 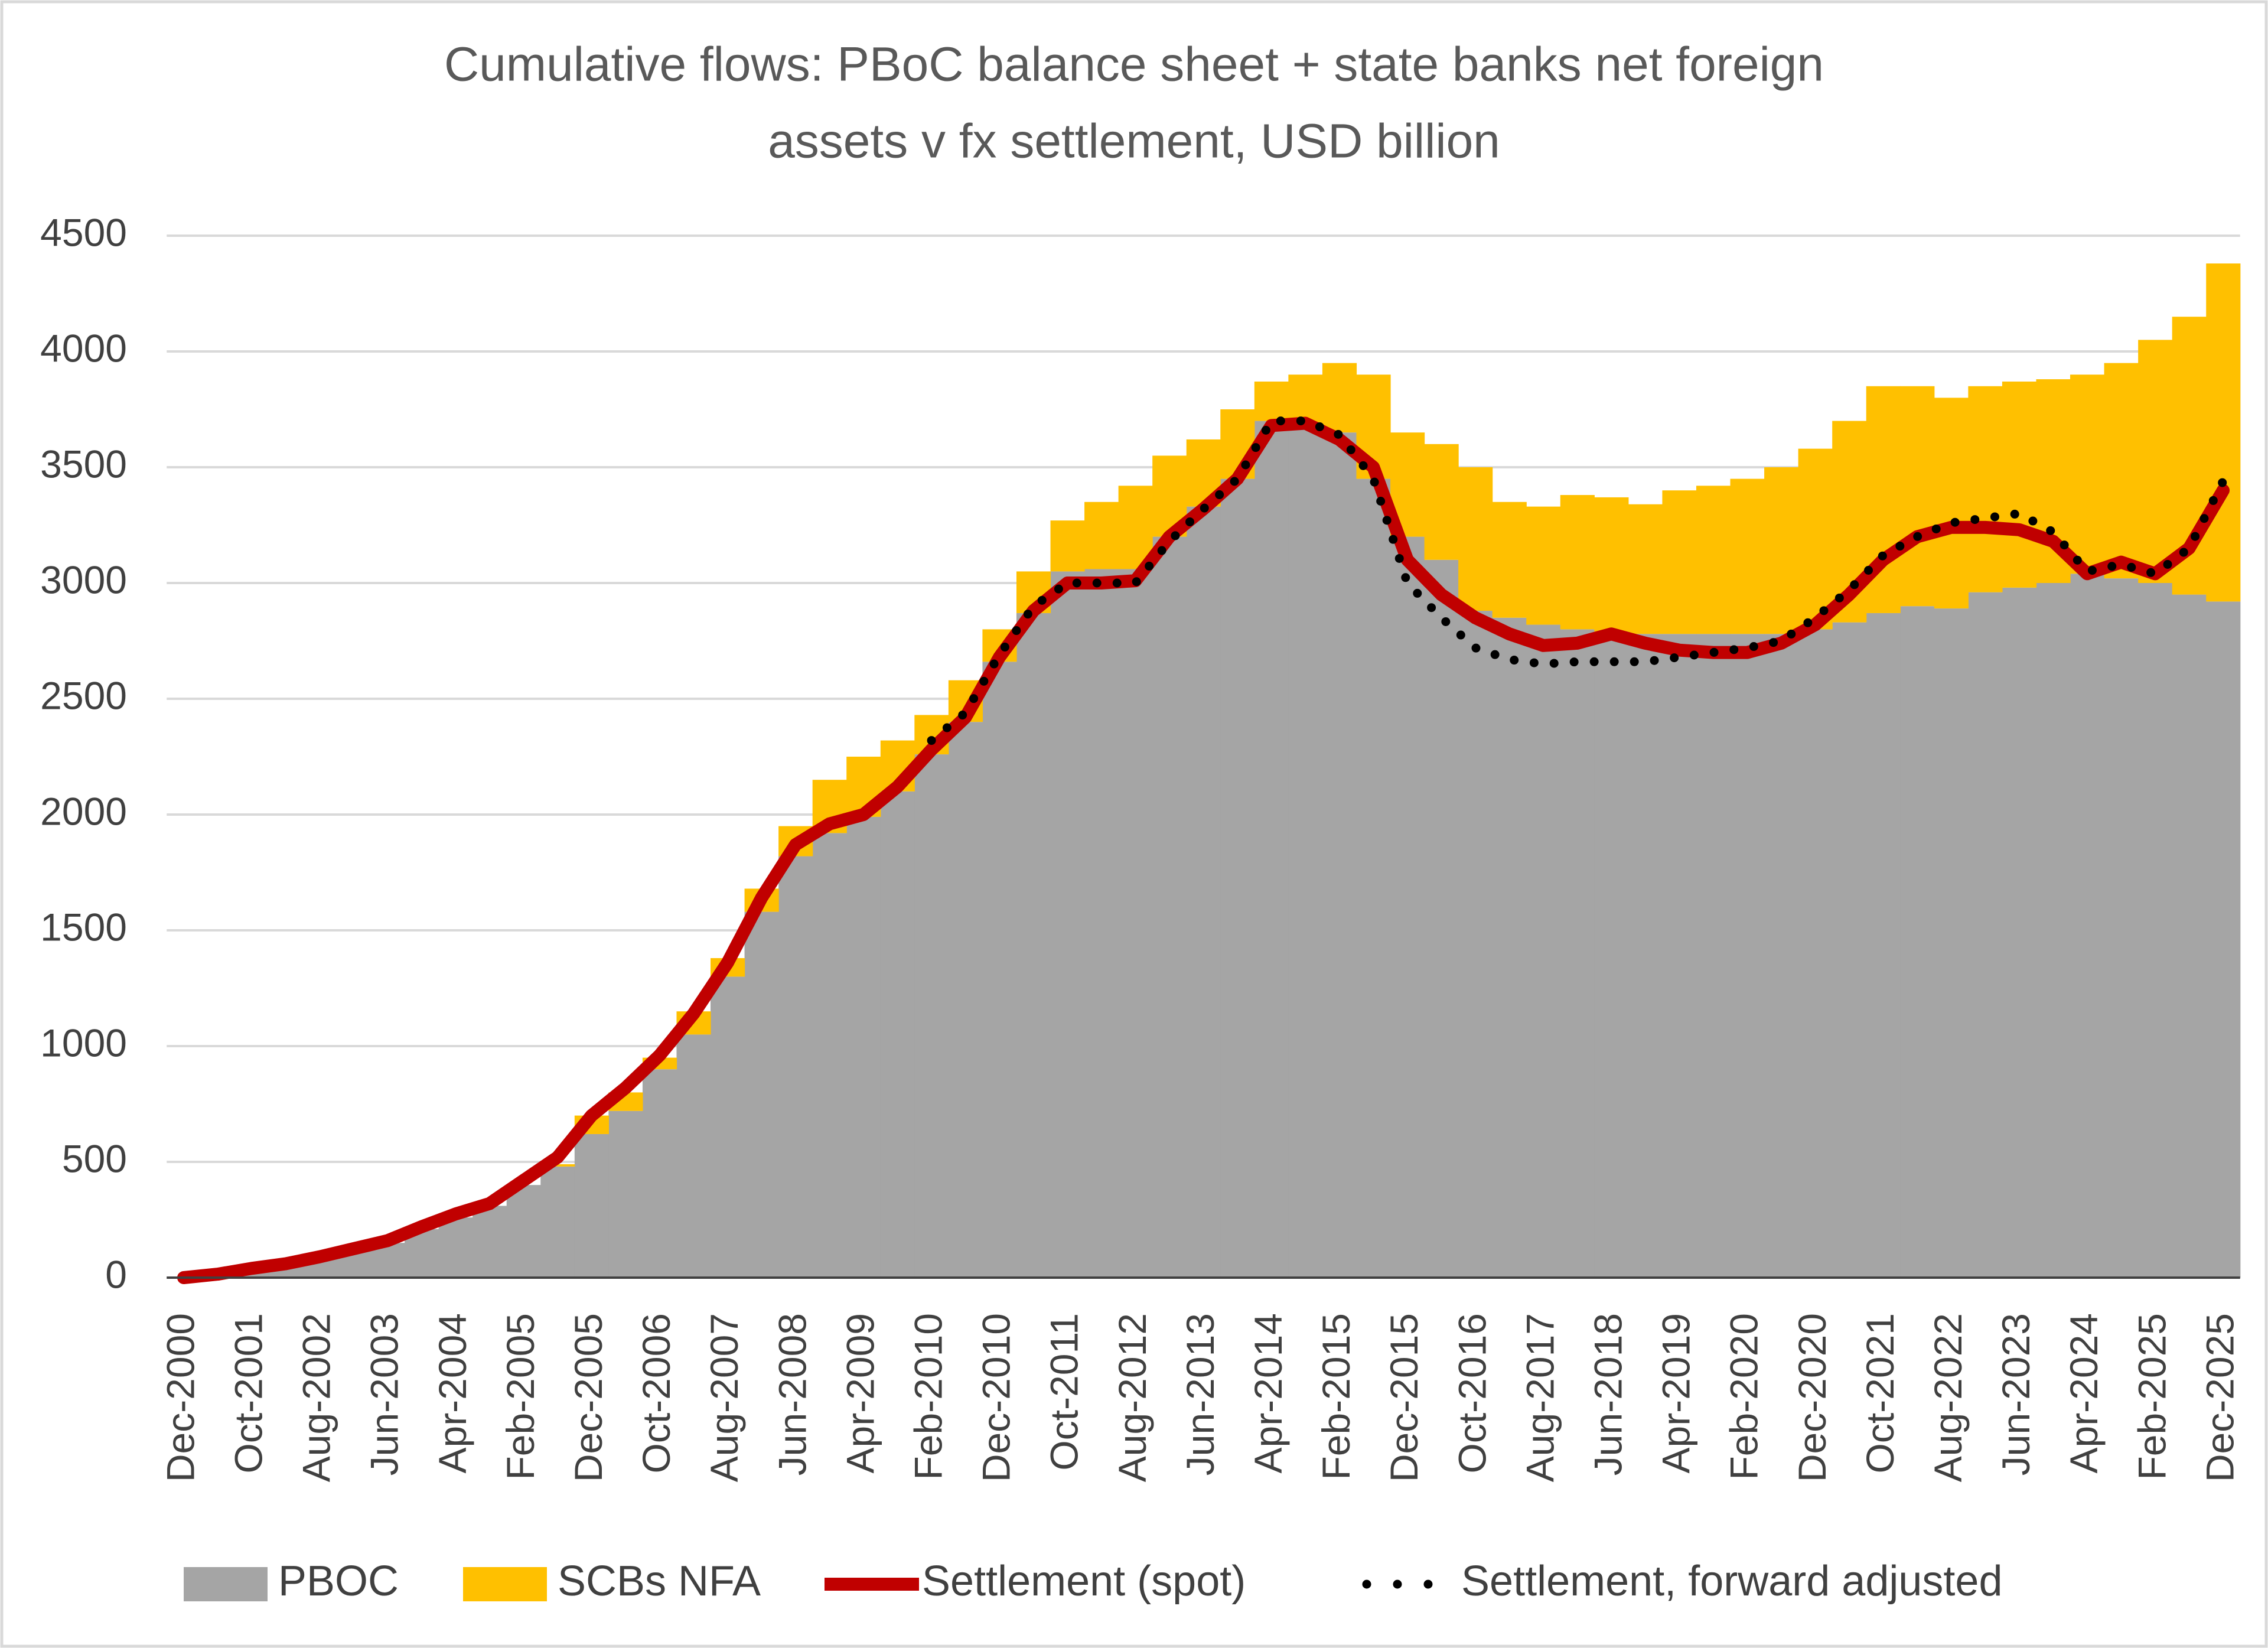 What do you see at coordinates (1404, 1397) in the screenshot?
I see `x-tick-label: Dec-2015` at bounding box center [1404, 1397].